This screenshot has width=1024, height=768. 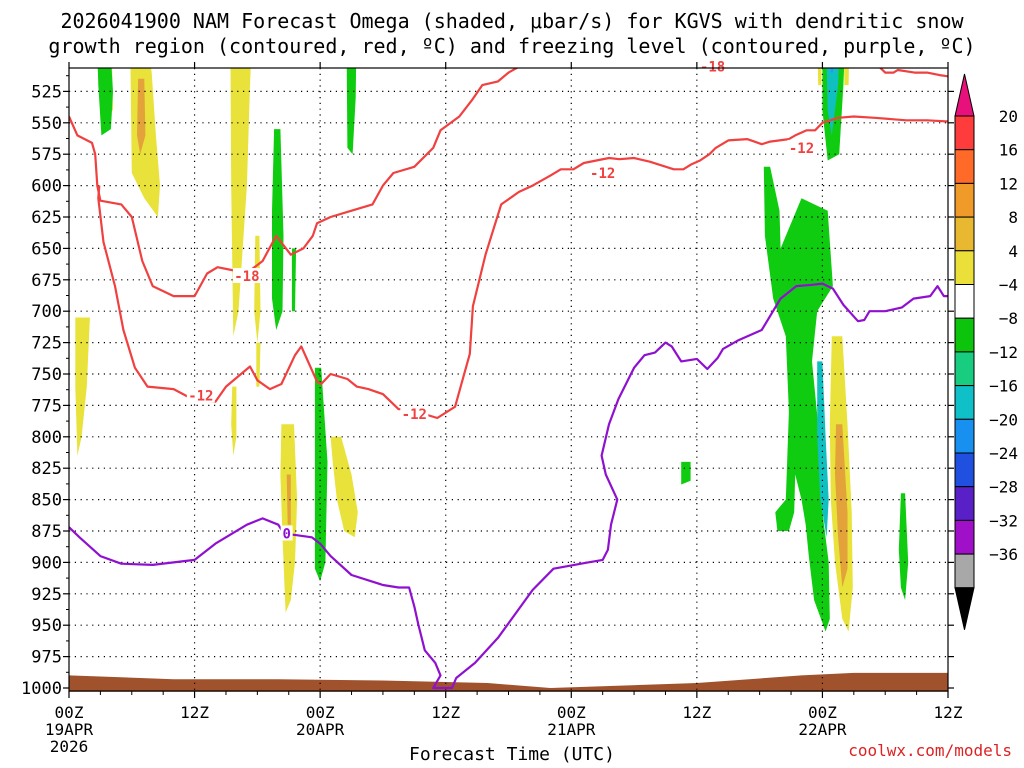 I want to click on y-tick-label: 575, so click(x=46, y=155).